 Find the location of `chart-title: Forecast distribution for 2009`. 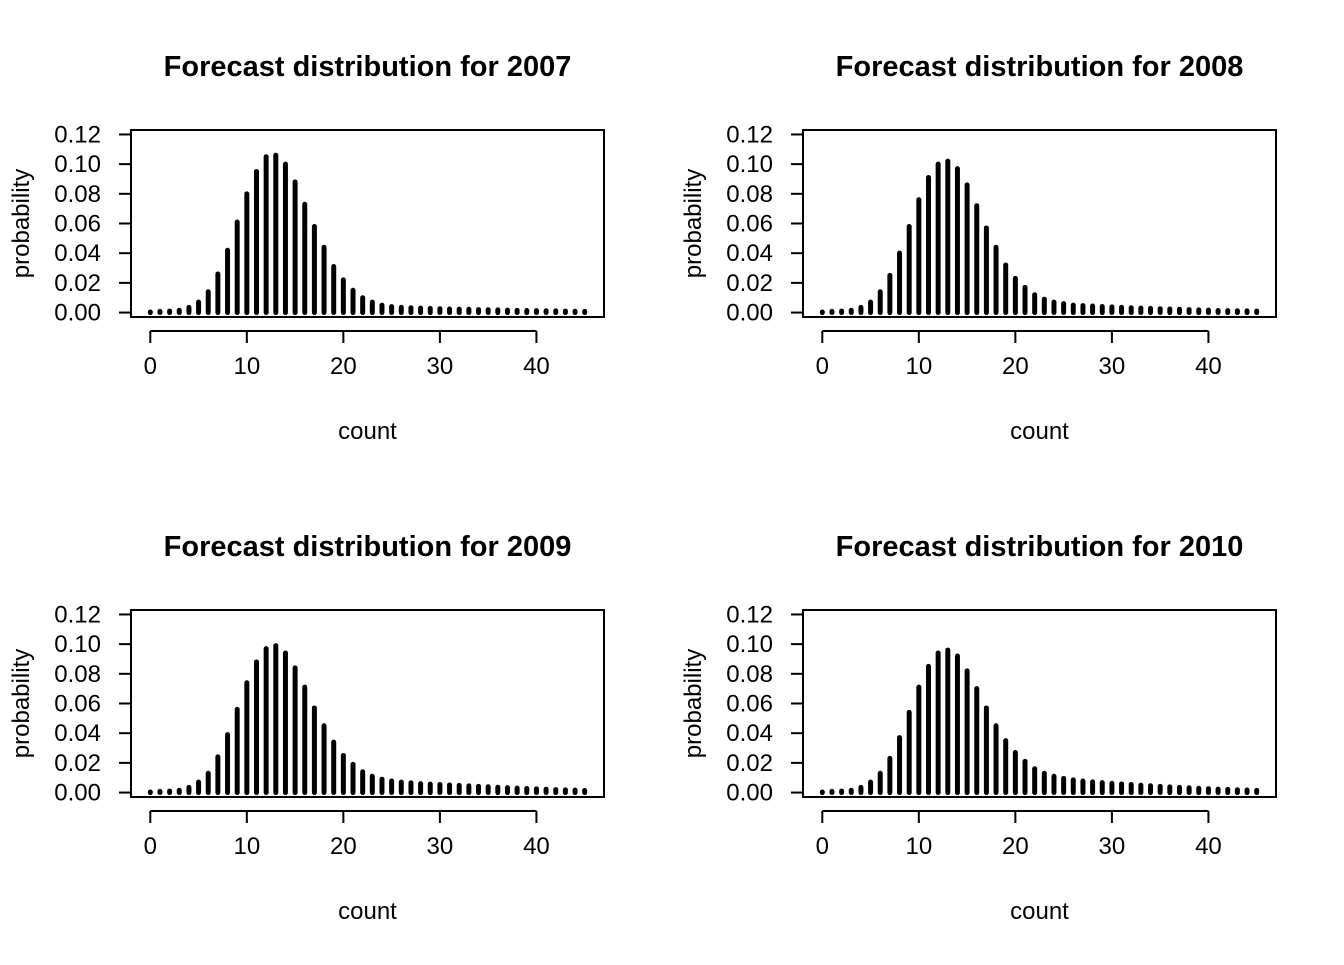

chart-title: Forecast distribution for 2009 is located at coordinates (368, 547).